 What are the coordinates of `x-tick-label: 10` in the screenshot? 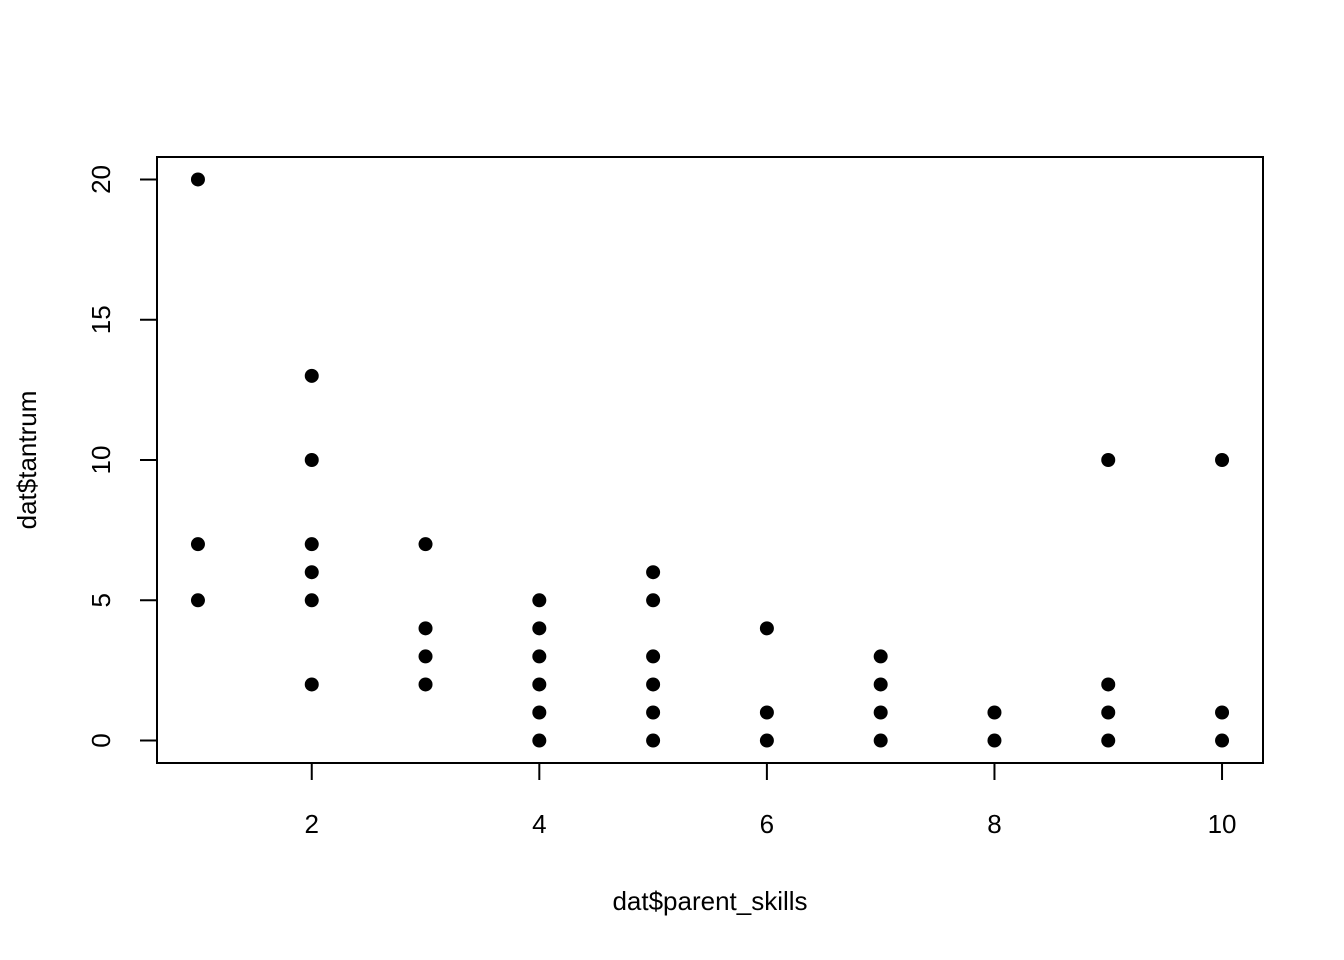 It's located at (1222, 824).